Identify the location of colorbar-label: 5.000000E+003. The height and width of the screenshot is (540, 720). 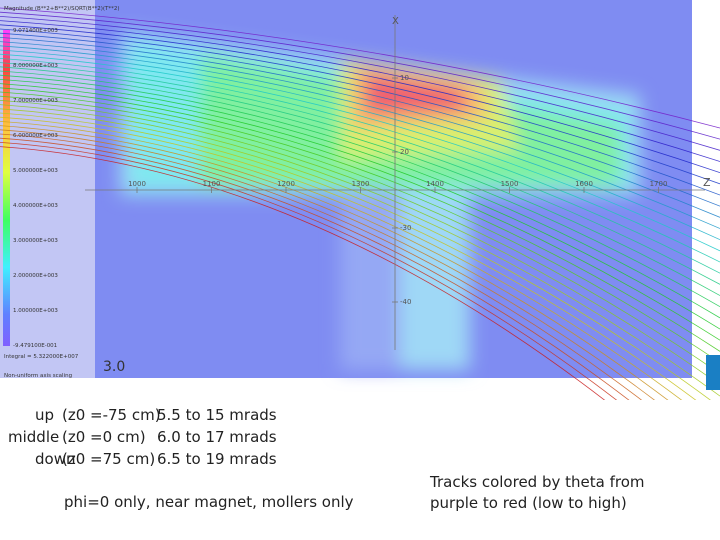
(35, 171).